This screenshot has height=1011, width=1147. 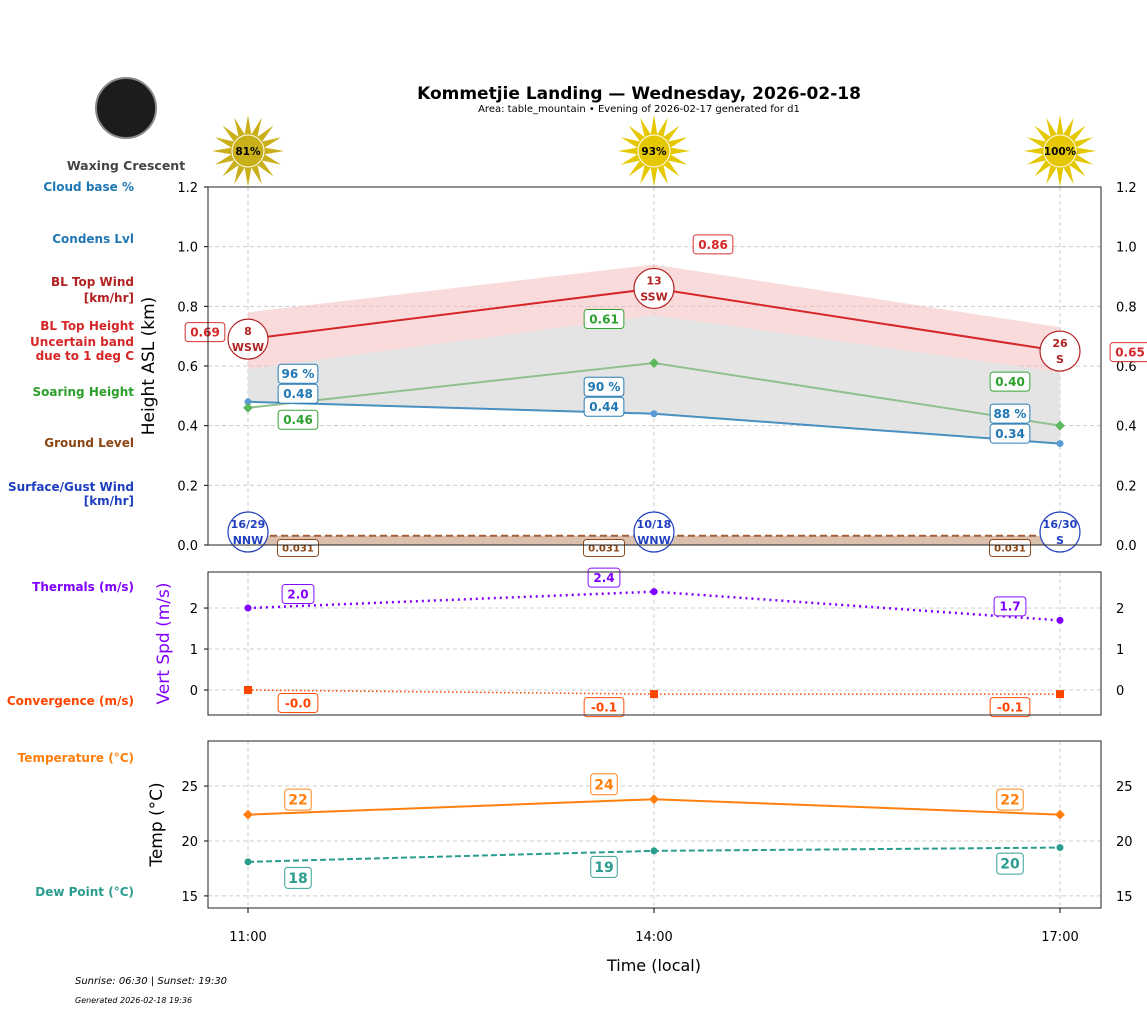 What do you see at coordinates (1124, 897) in the screenshot?
I see `y-tick-label-right: 15` at bounding box center [1124, 897].